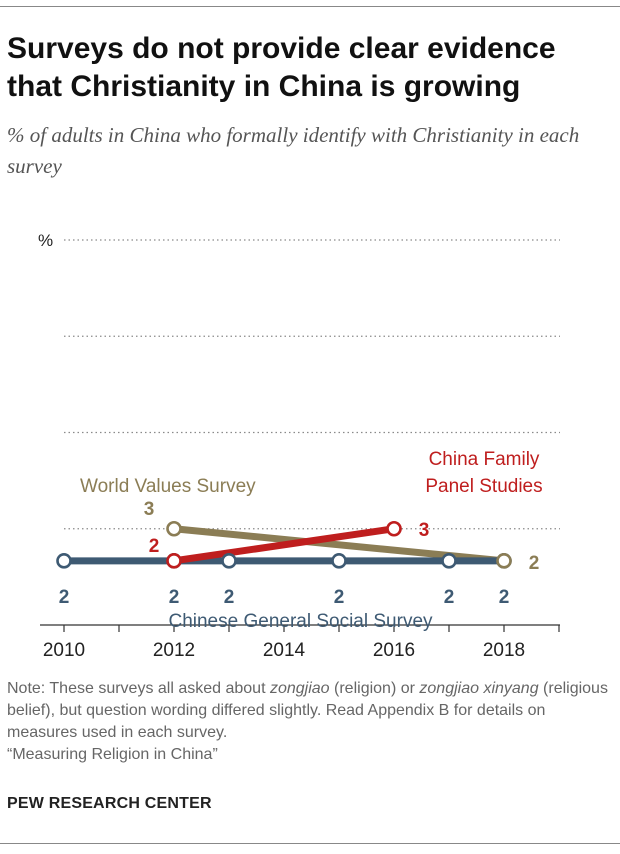 This screenshot has height=854, width=620. What do you see at coordinates (138, 688) in the screenshot?
I see `note-text-1: Note: These surveys all asked about` at bounding box center [138, 688].